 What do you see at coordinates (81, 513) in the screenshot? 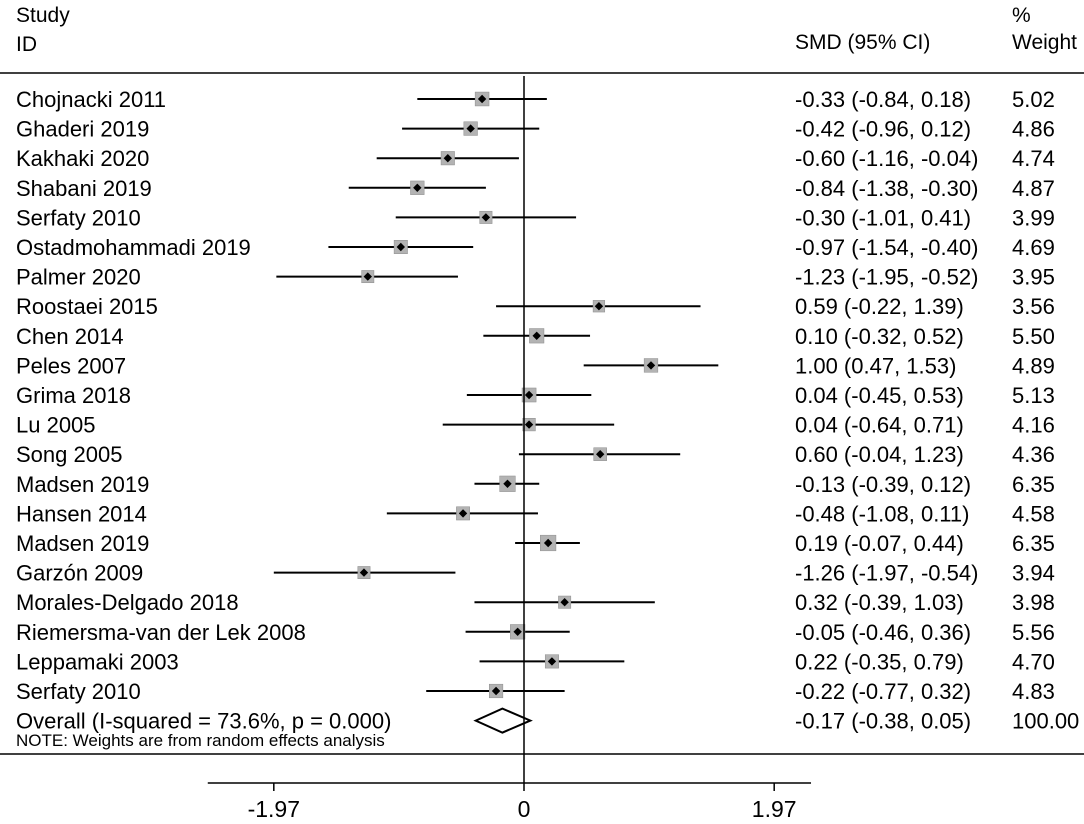
I see `study-label: Hansen 2014` at bounding box center [81, 513].